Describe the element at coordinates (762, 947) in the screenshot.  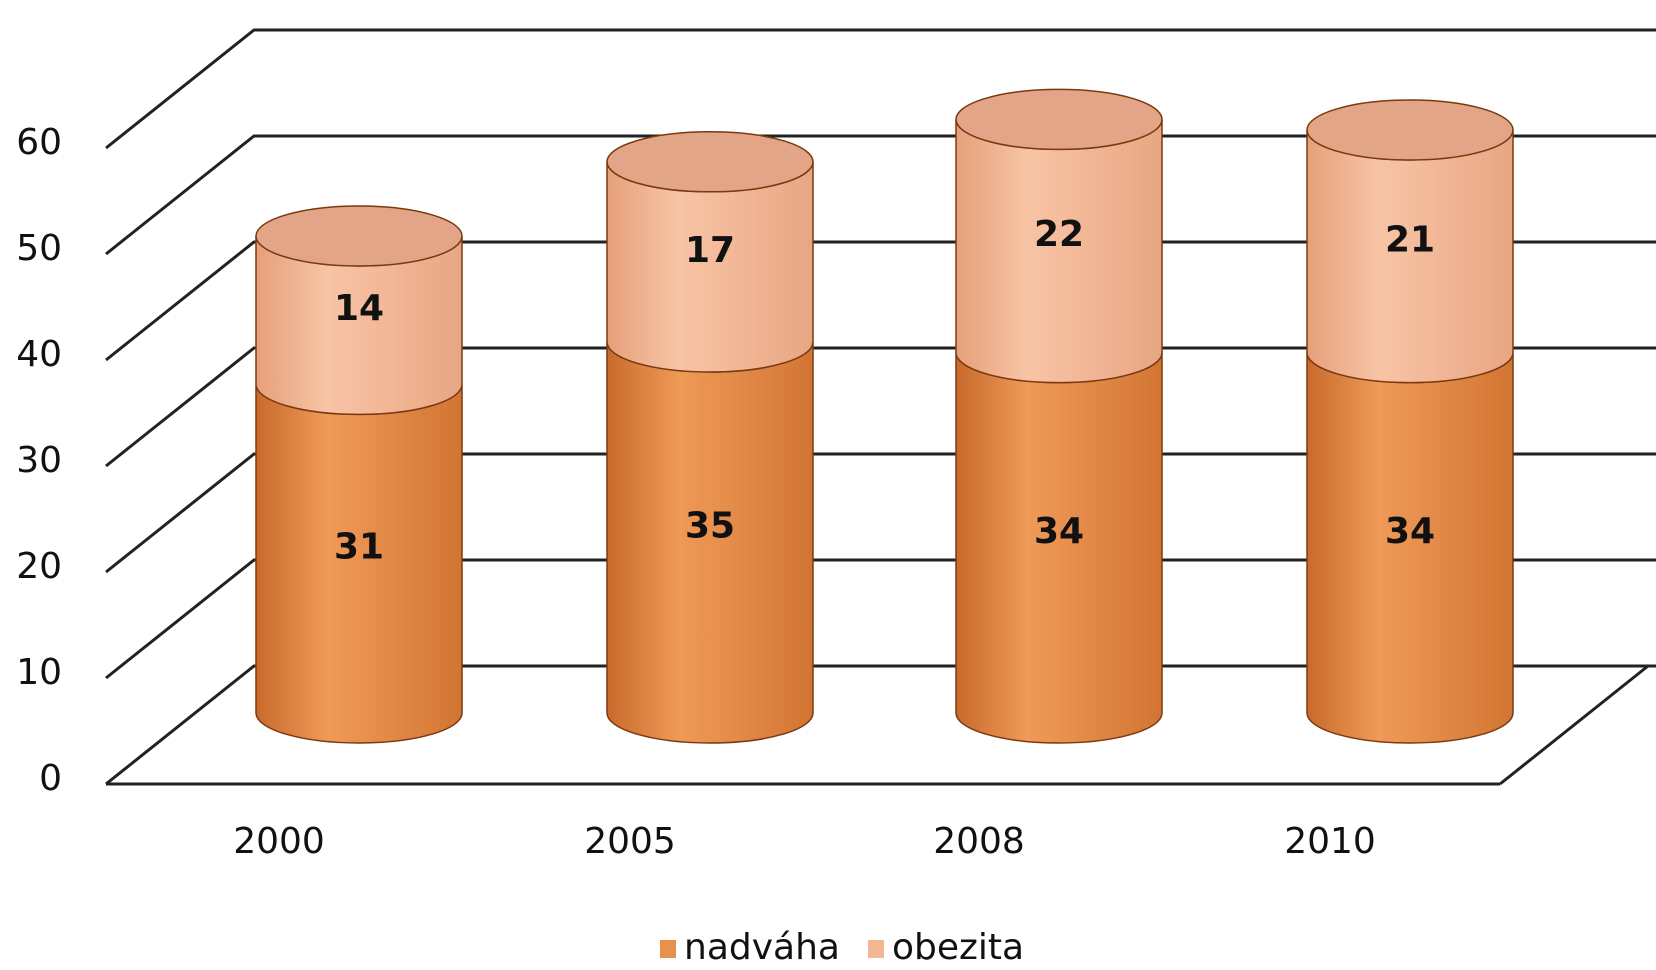
I see `legend-label: nadváha` at that location.